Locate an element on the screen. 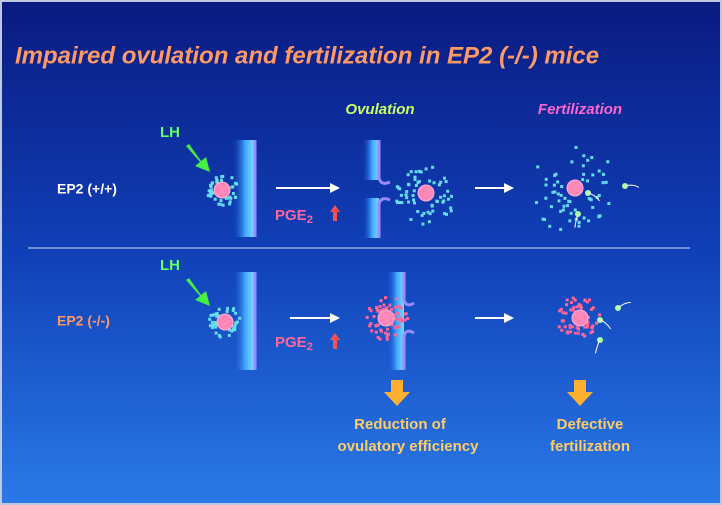  outcome-text: fertilization is located at coordinates (590, 446).